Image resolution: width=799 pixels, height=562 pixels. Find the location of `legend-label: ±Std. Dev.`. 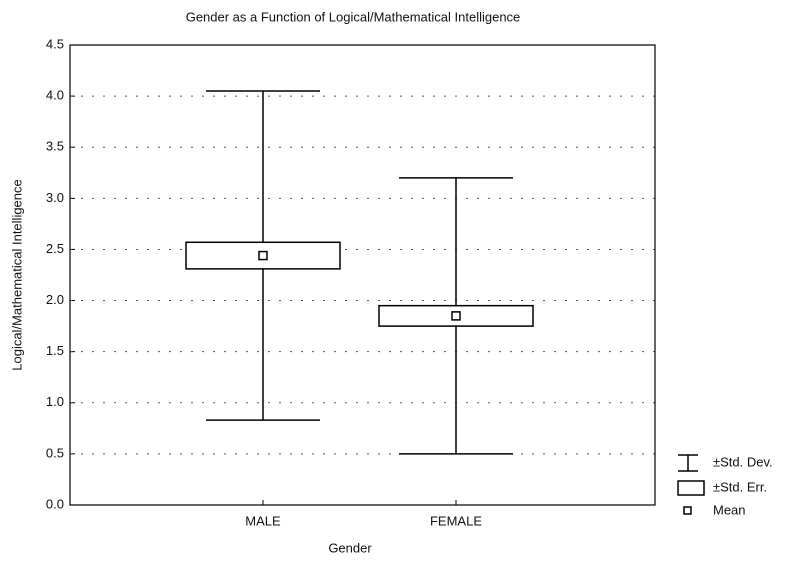

legend-label: ±Std. Dev. is located at coordinates (743, 461).